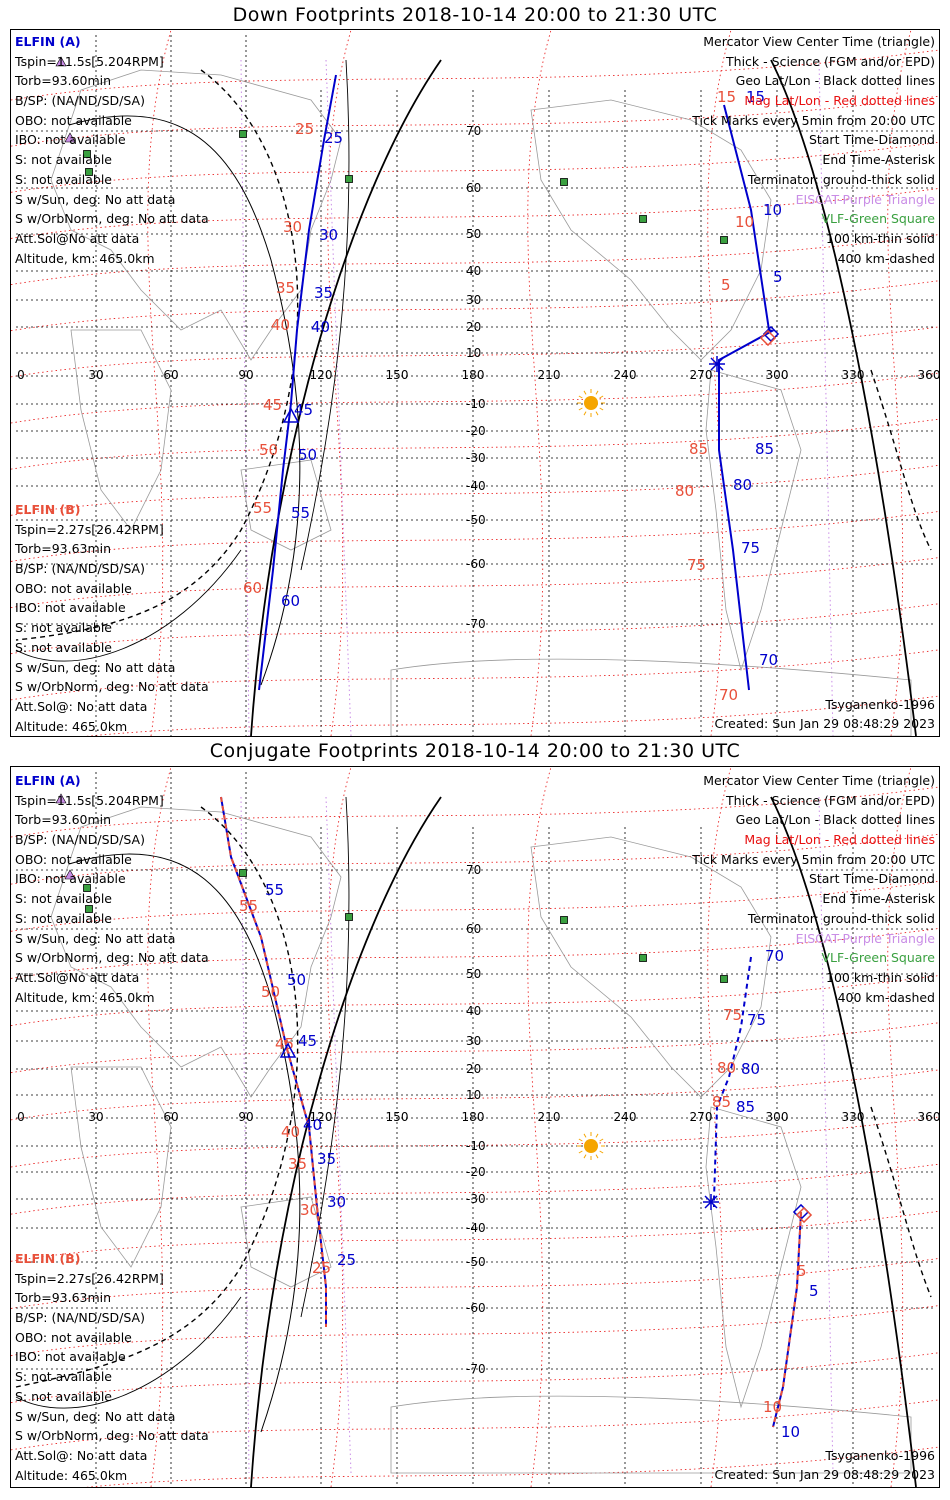  Describe the element at coordinates (473, 234) in the screenshot. I see `lat-tick-label: 50` at that location.